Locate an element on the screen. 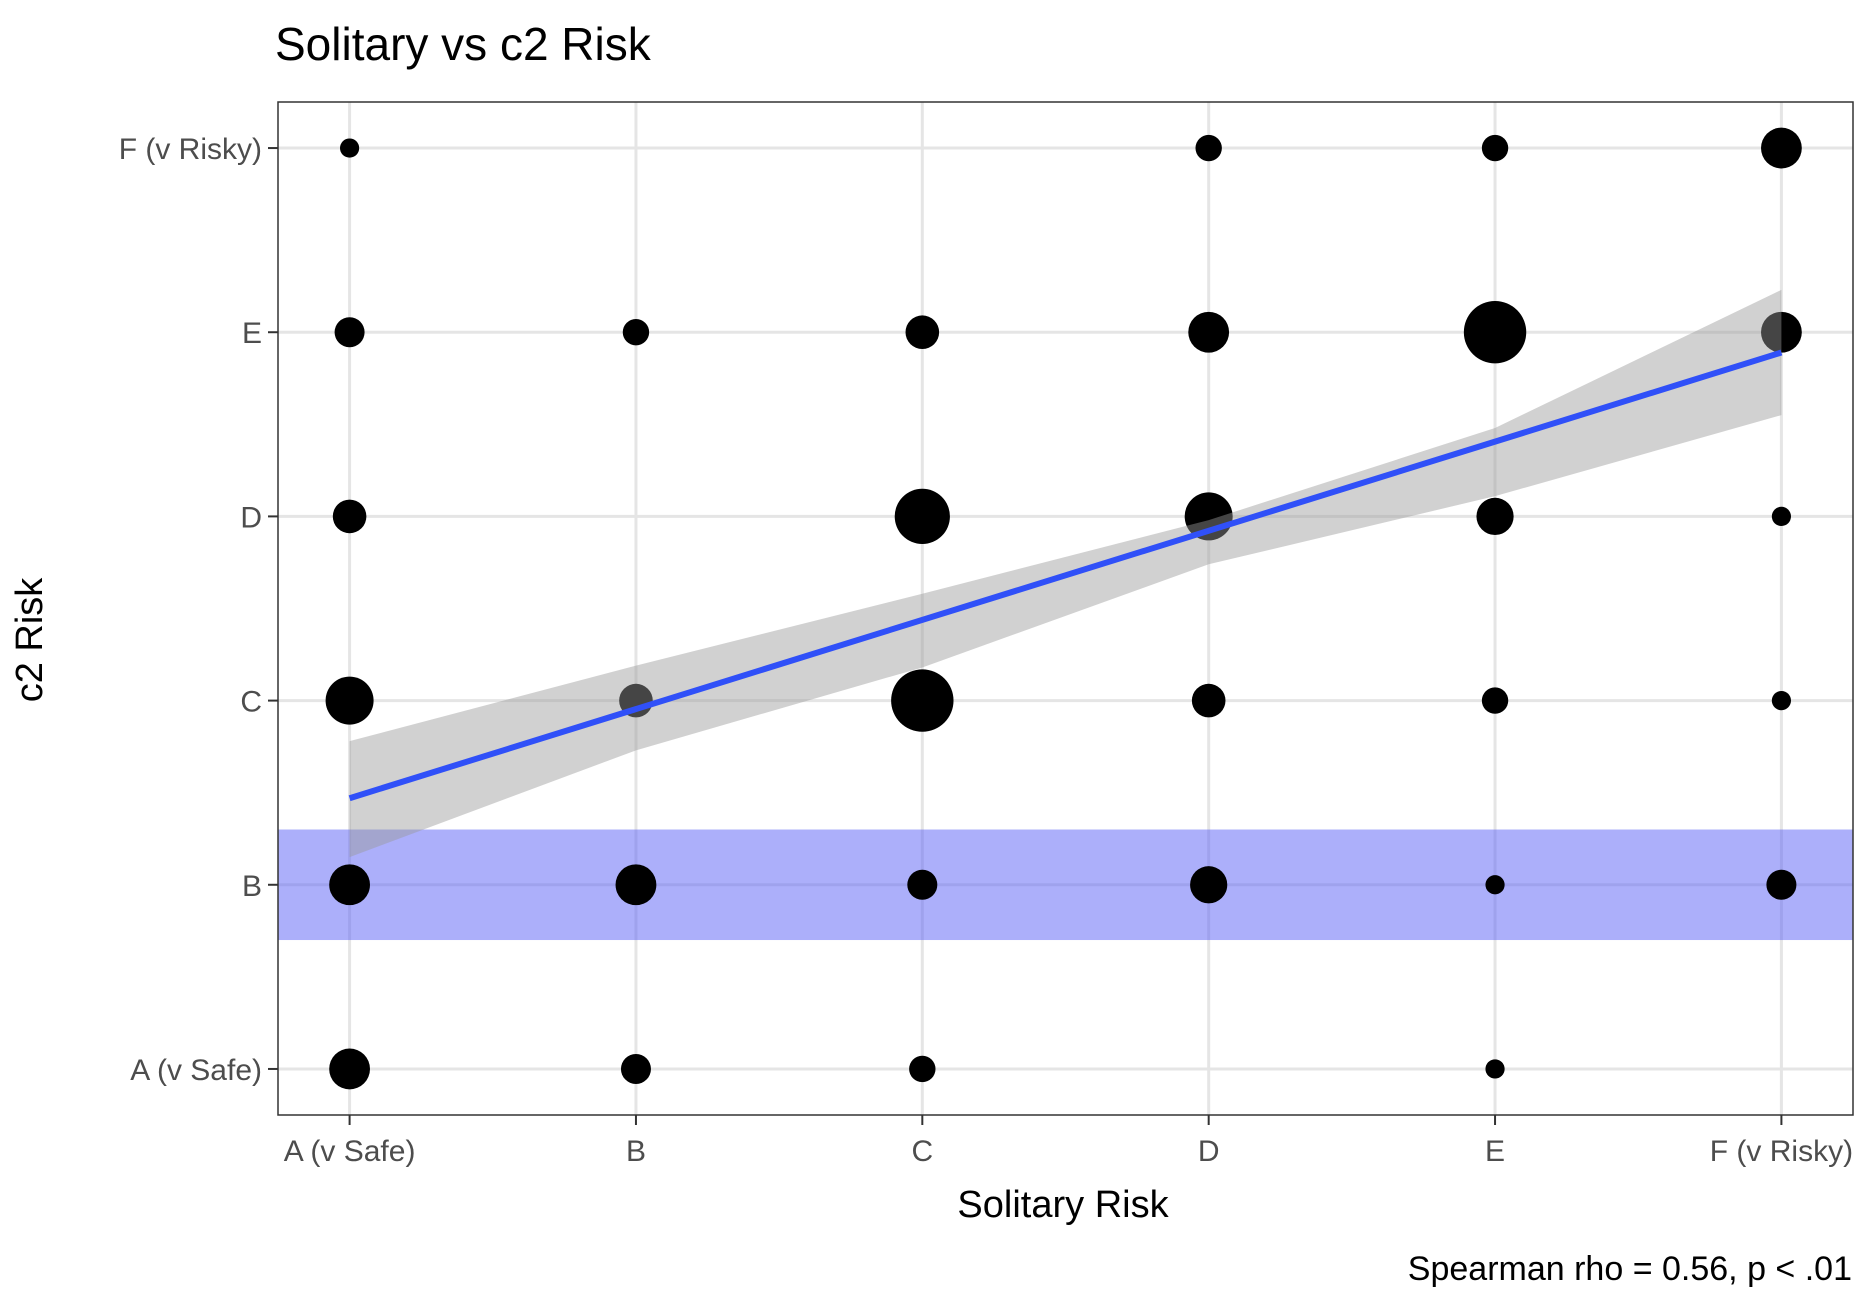 Image resolution: width=1875 pixels, height=1312 pixels. x-tick-label: C is located at coordinates (922, 1151).